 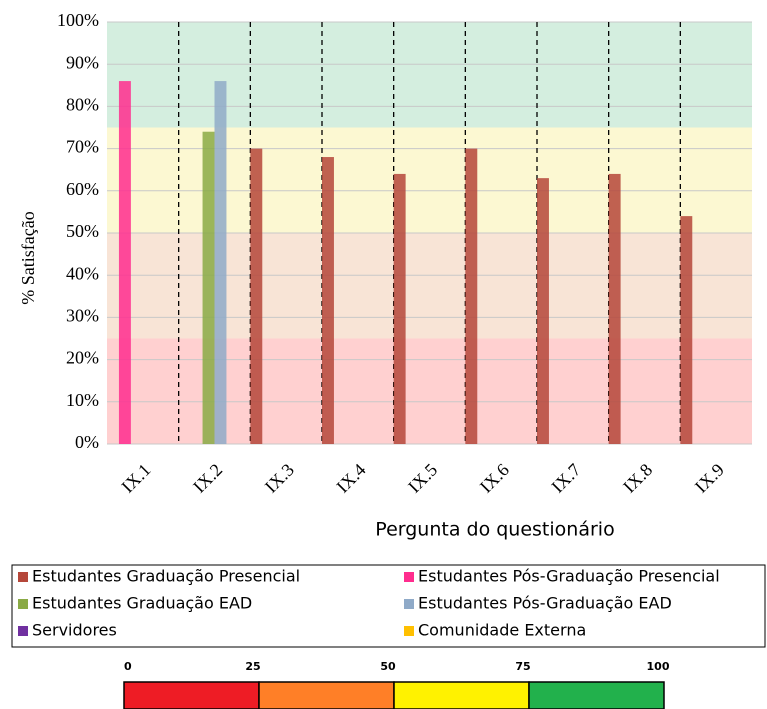 I want to click on legend-label: Estudantes Pós-Graduação EAD, so click(x=545, y=603).